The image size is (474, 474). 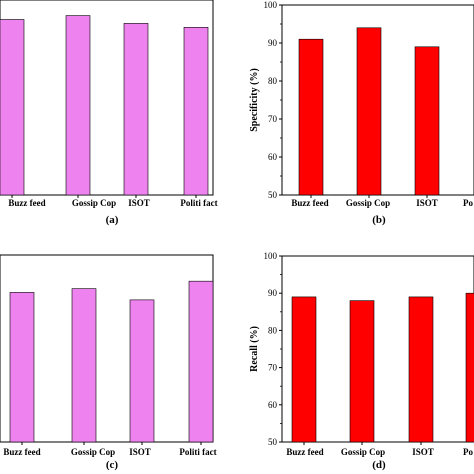 What do you see at coordinates (379, 220) in the screenshot?
I see `panel-b-label: (b)` at bounding box center [379, 220].